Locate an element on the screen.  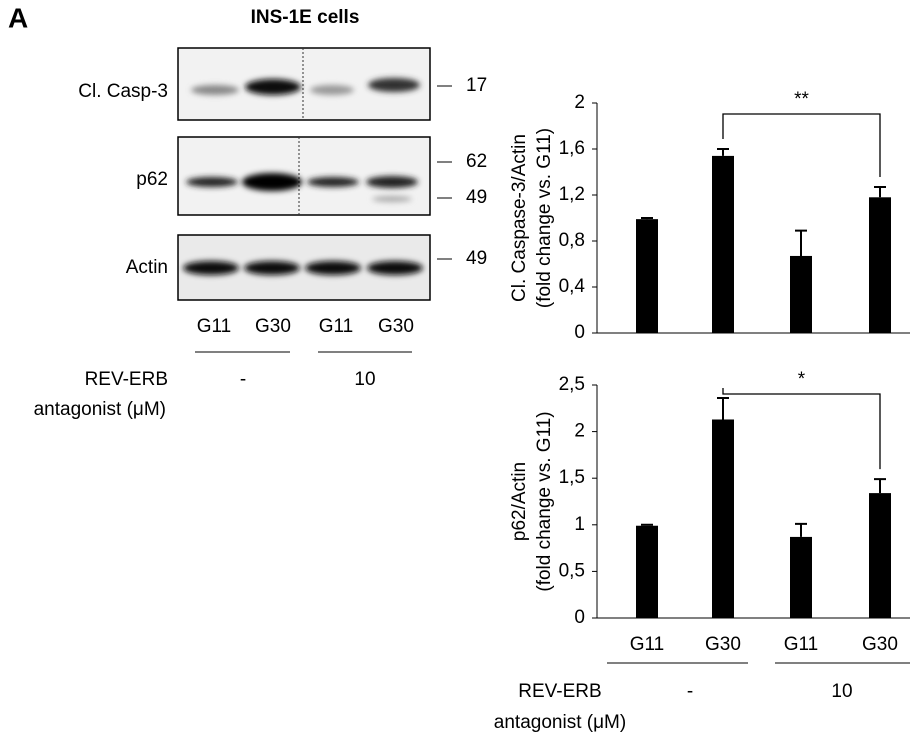
blot-box is located at coordinates (304, 176).